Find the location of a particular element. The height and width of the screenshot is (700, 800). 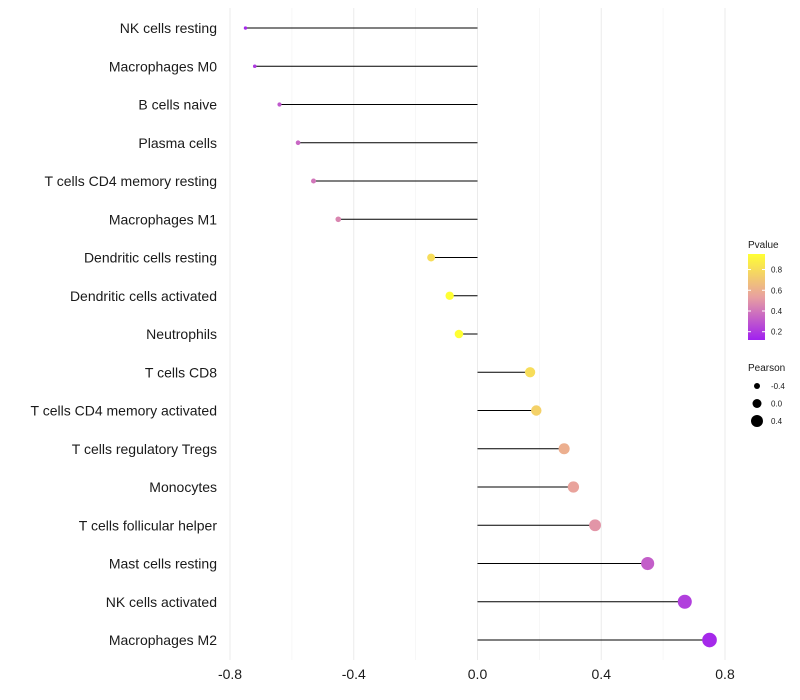

pearson-legend-title: Pearson is located at coordinates (766, 368).